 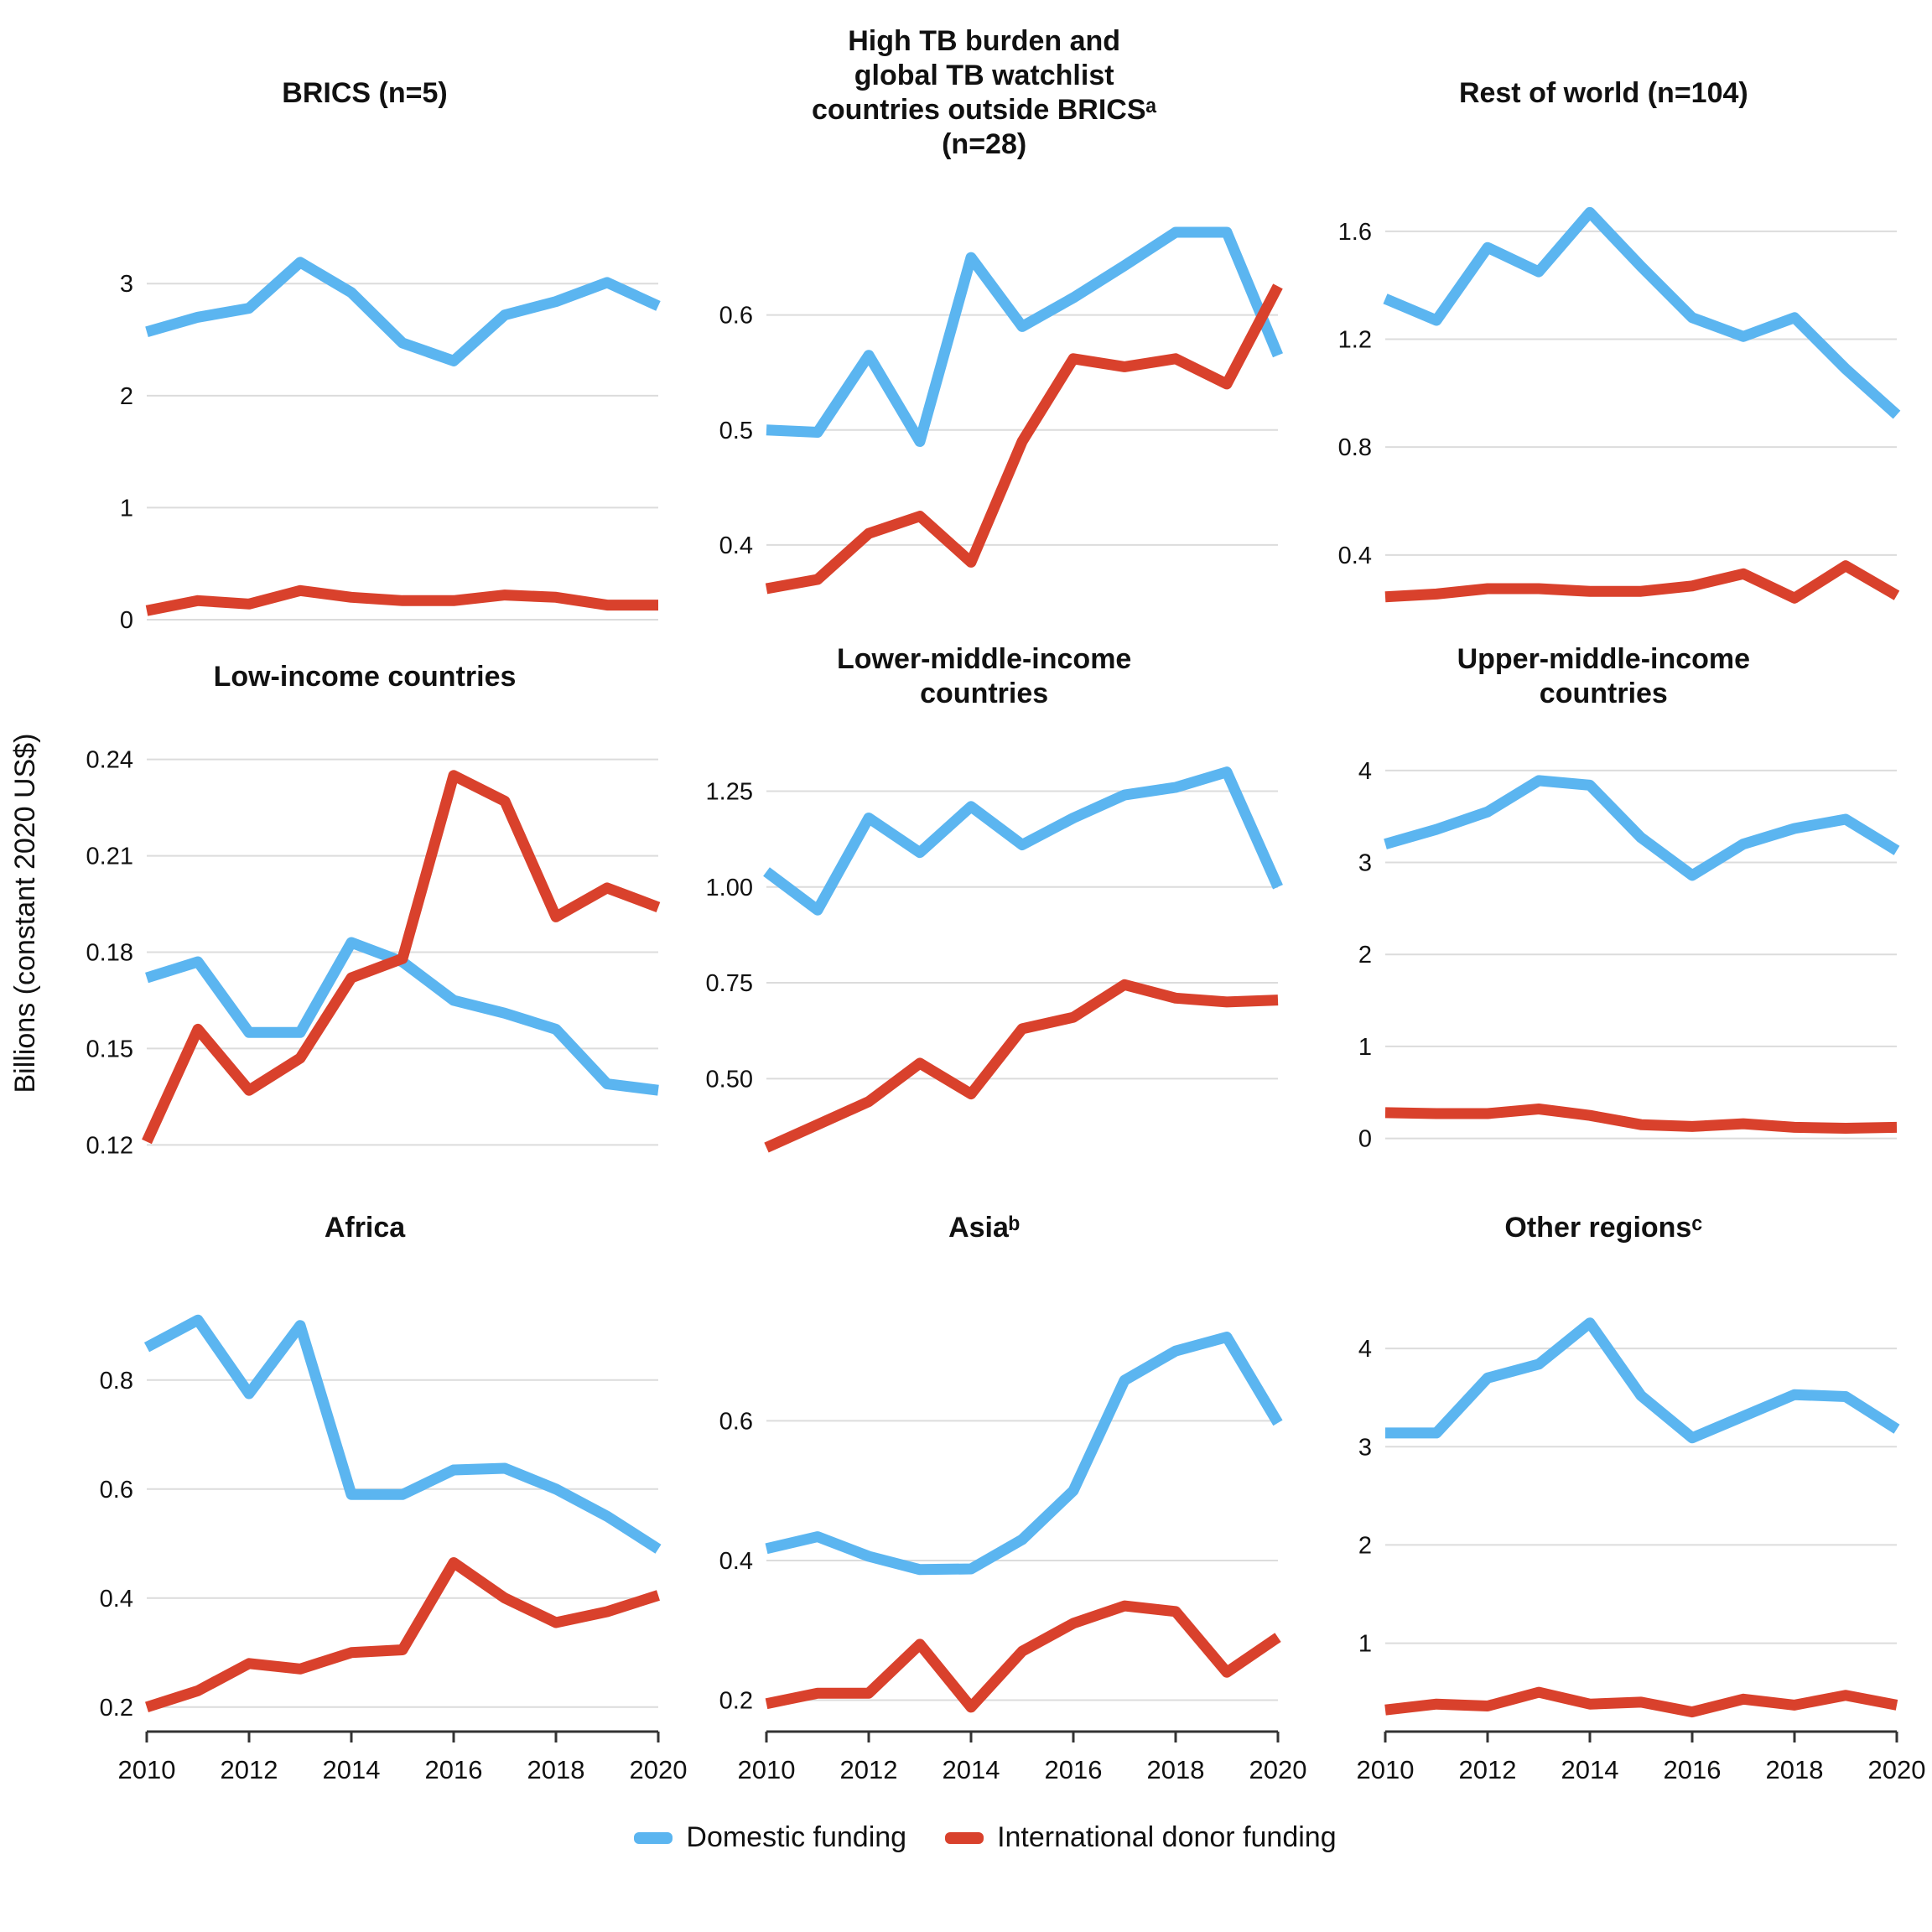 What do you see at coordinates (1355, 232) in the screenshot?
I see `y-tick-label: 1.6` at bounding box center [1355, 232].